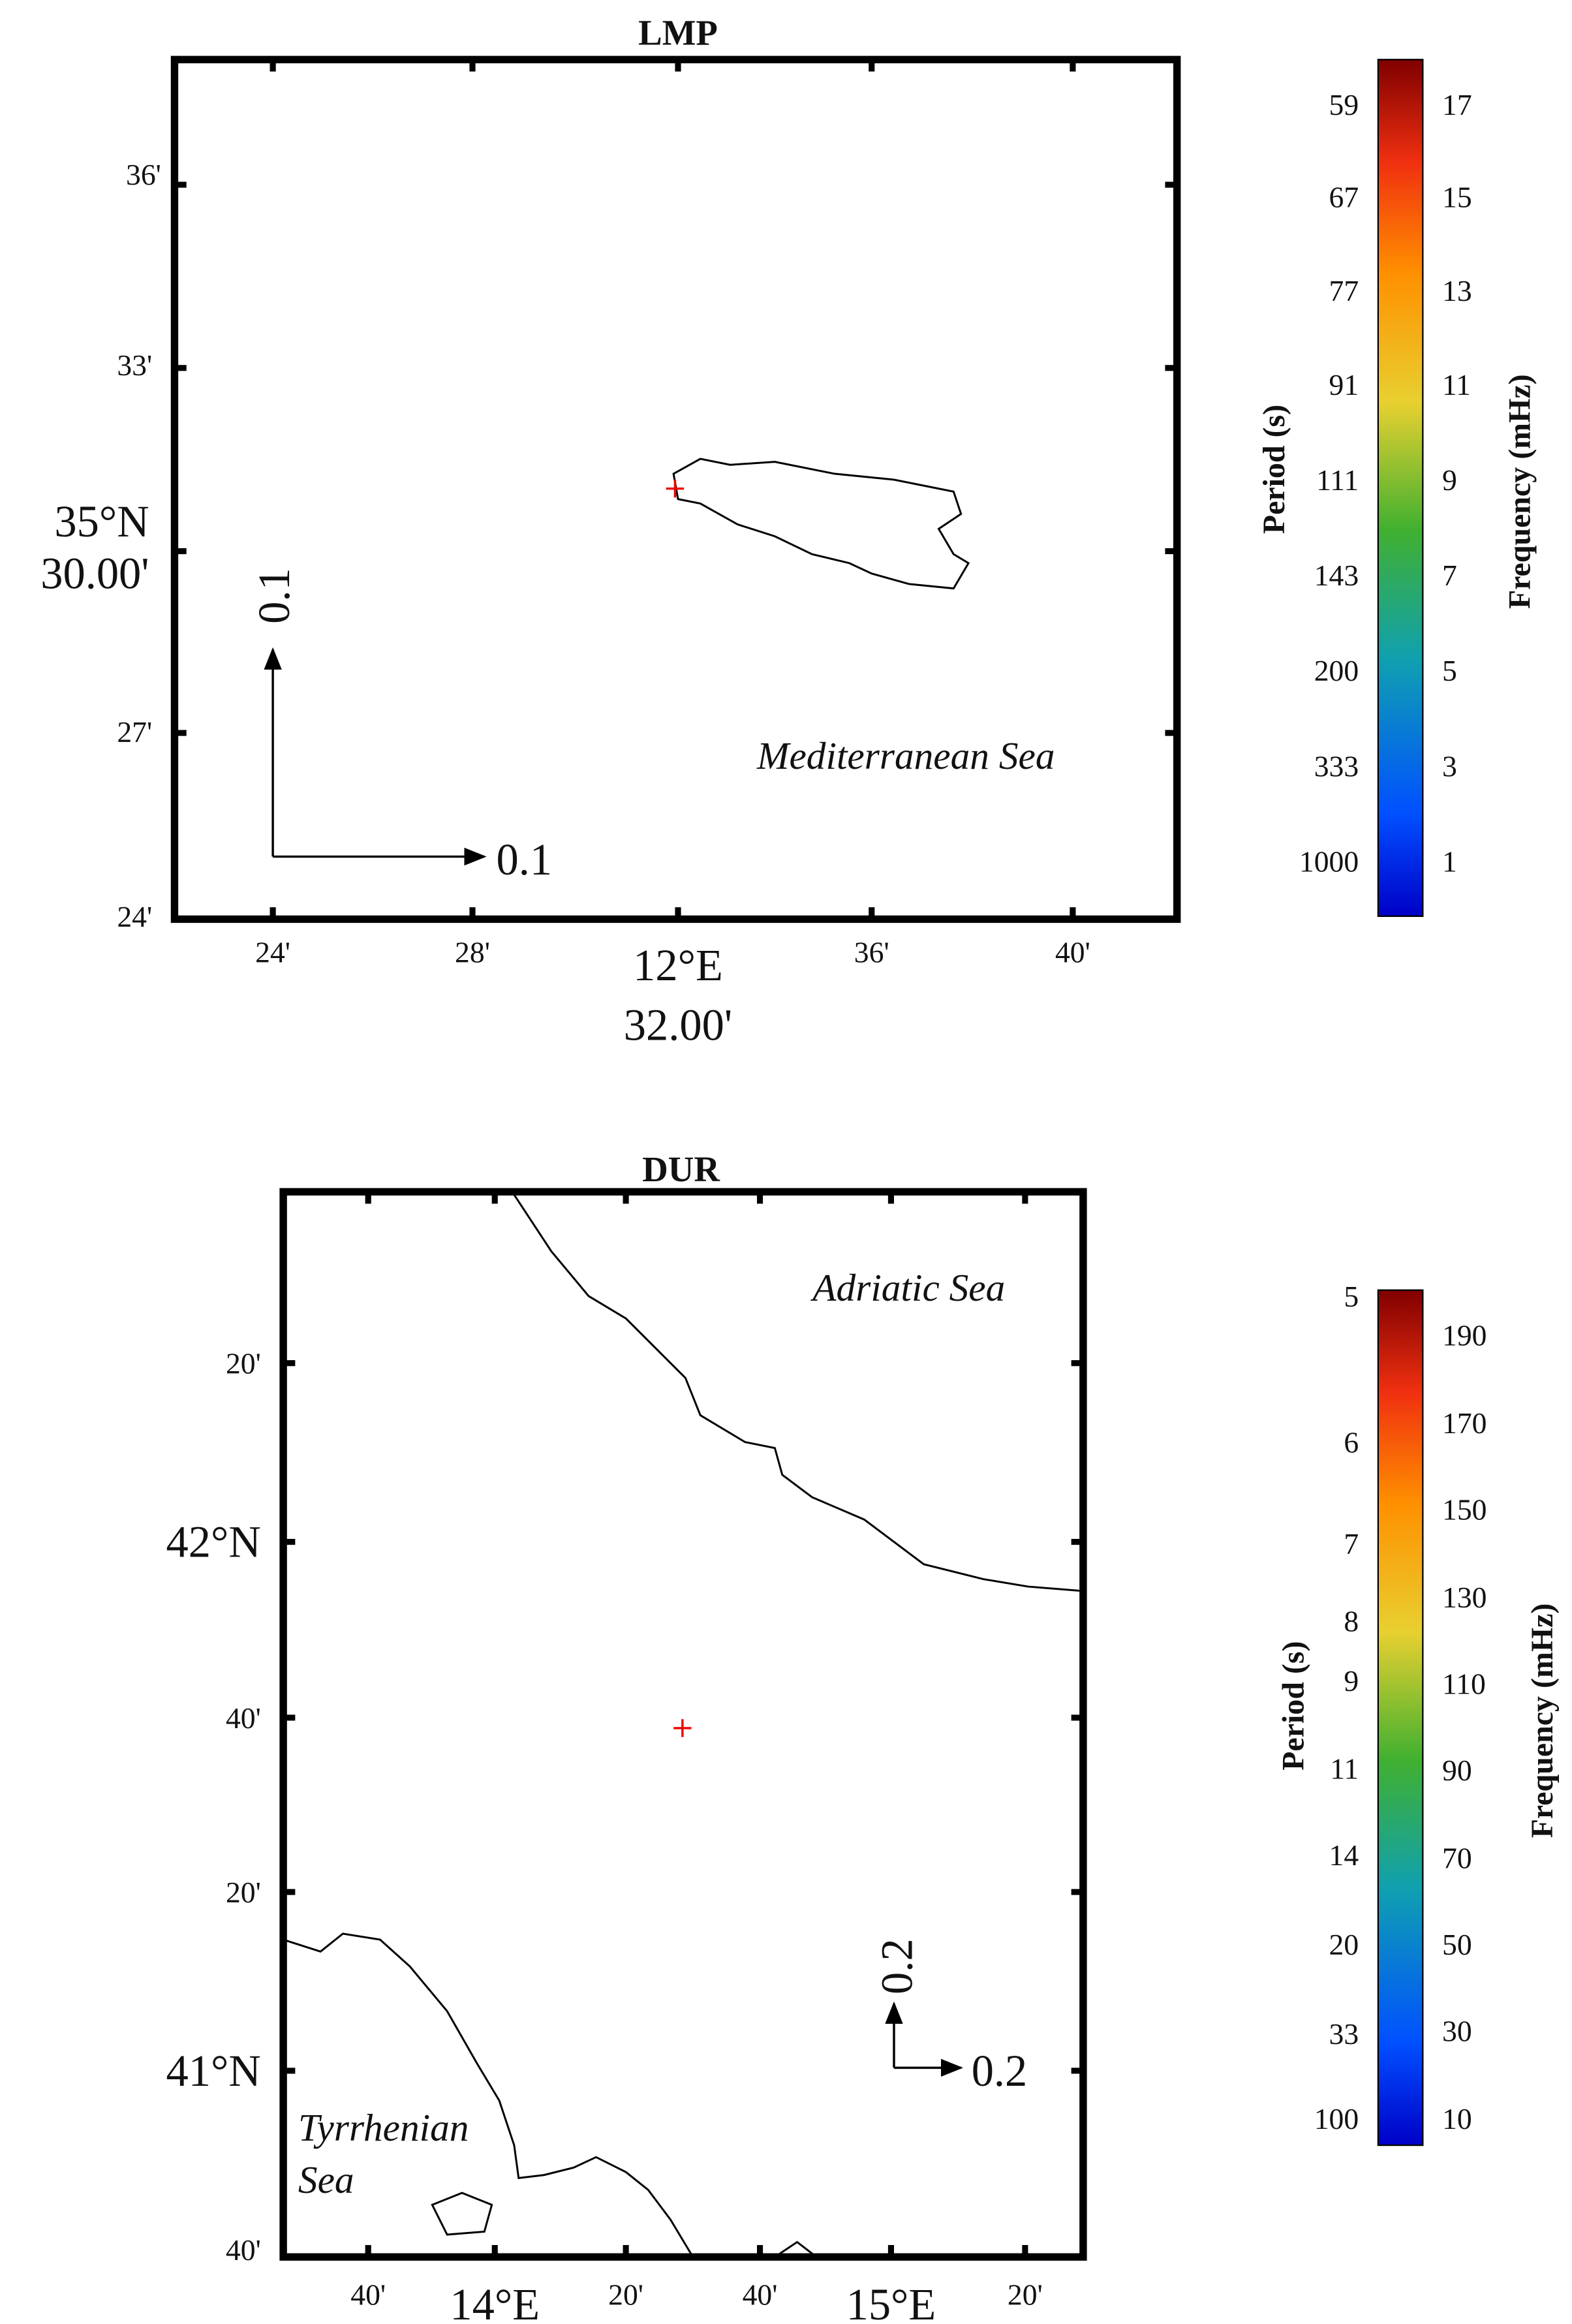 Image resolution: width=1572 pixels, height=2324 pixels. Describe the element at coordinates (1464, 1510) in the screenshot. I see `colorbar-tick-label: 150` at that location.